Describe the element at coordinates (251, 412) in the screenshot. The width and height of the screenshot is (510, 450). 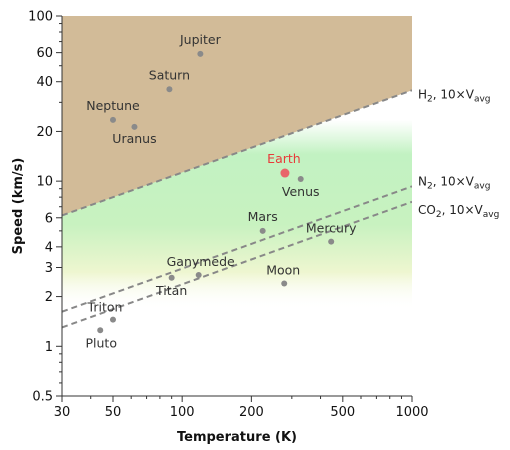
I see `x-tick-label: 200` at that location.